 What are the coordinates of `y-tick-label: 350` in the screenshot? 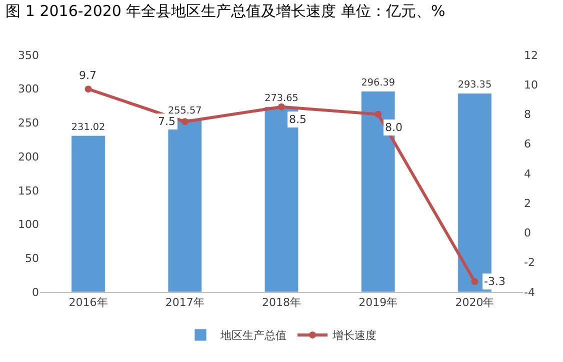 It's located at (28, 55).